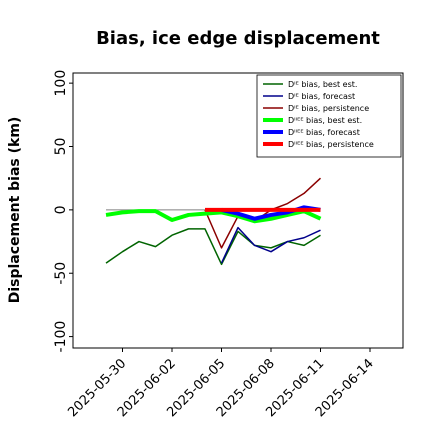 The image size is (440, 440). I want to click on y-tick-label: 100, so click(61, 83).